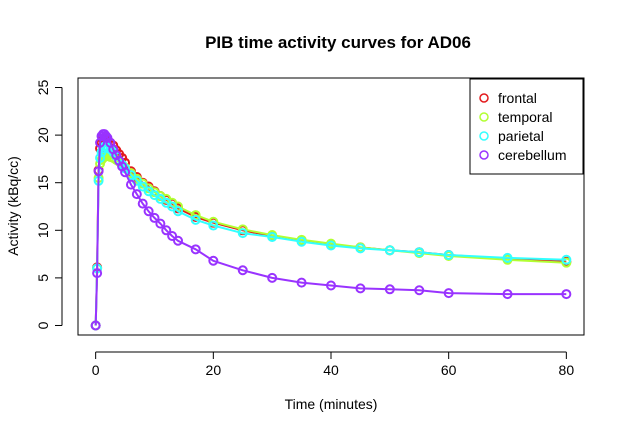 This screenshot has width=624, height=432. Describe the element at coordinates (567, 370) in the screenshot. I see `x-tick-label: 80` at that location.